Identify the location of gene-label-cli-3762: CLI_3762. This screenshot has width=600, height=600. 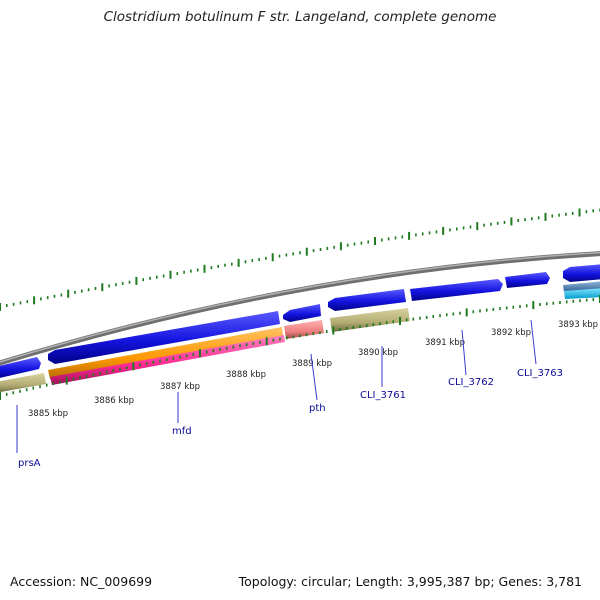
(471, 382).